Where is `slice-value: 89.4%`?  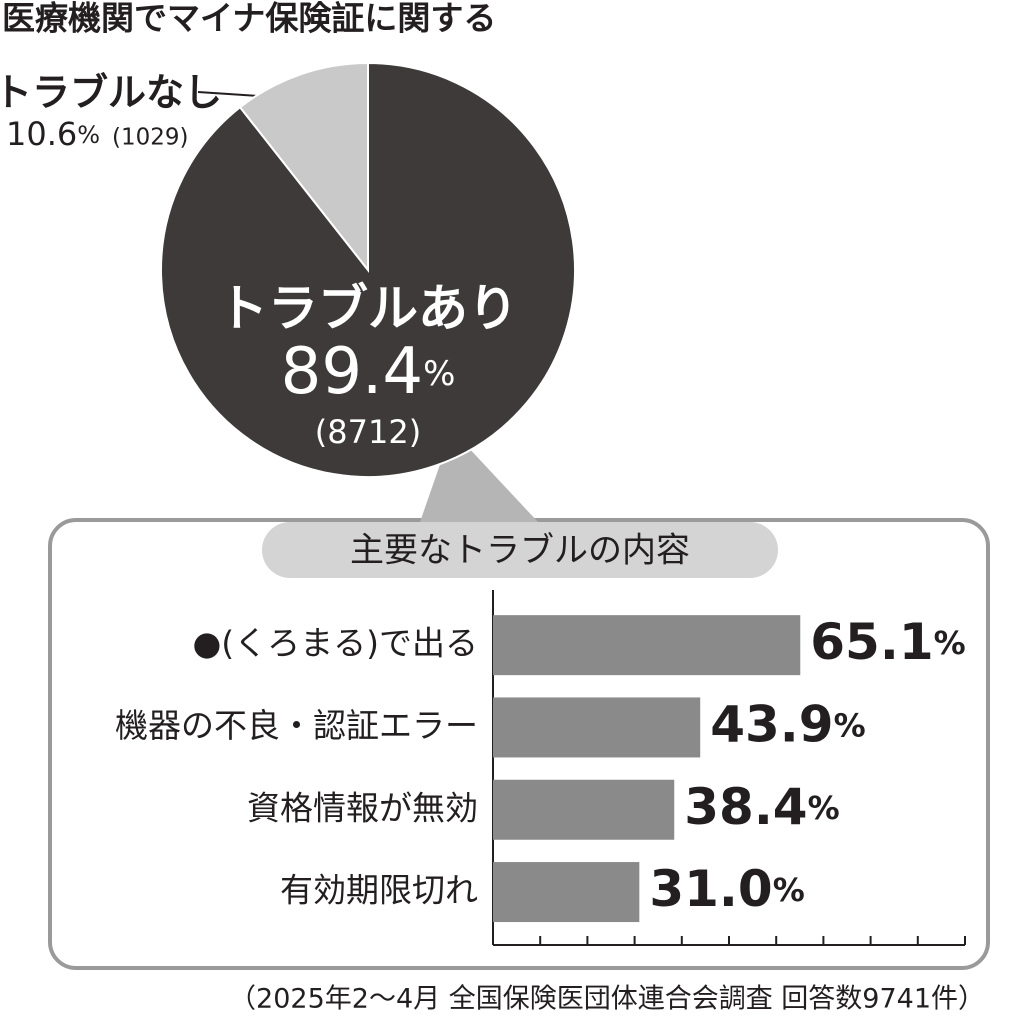
slice-value: 89.4% is located at coordinates (368, 372).